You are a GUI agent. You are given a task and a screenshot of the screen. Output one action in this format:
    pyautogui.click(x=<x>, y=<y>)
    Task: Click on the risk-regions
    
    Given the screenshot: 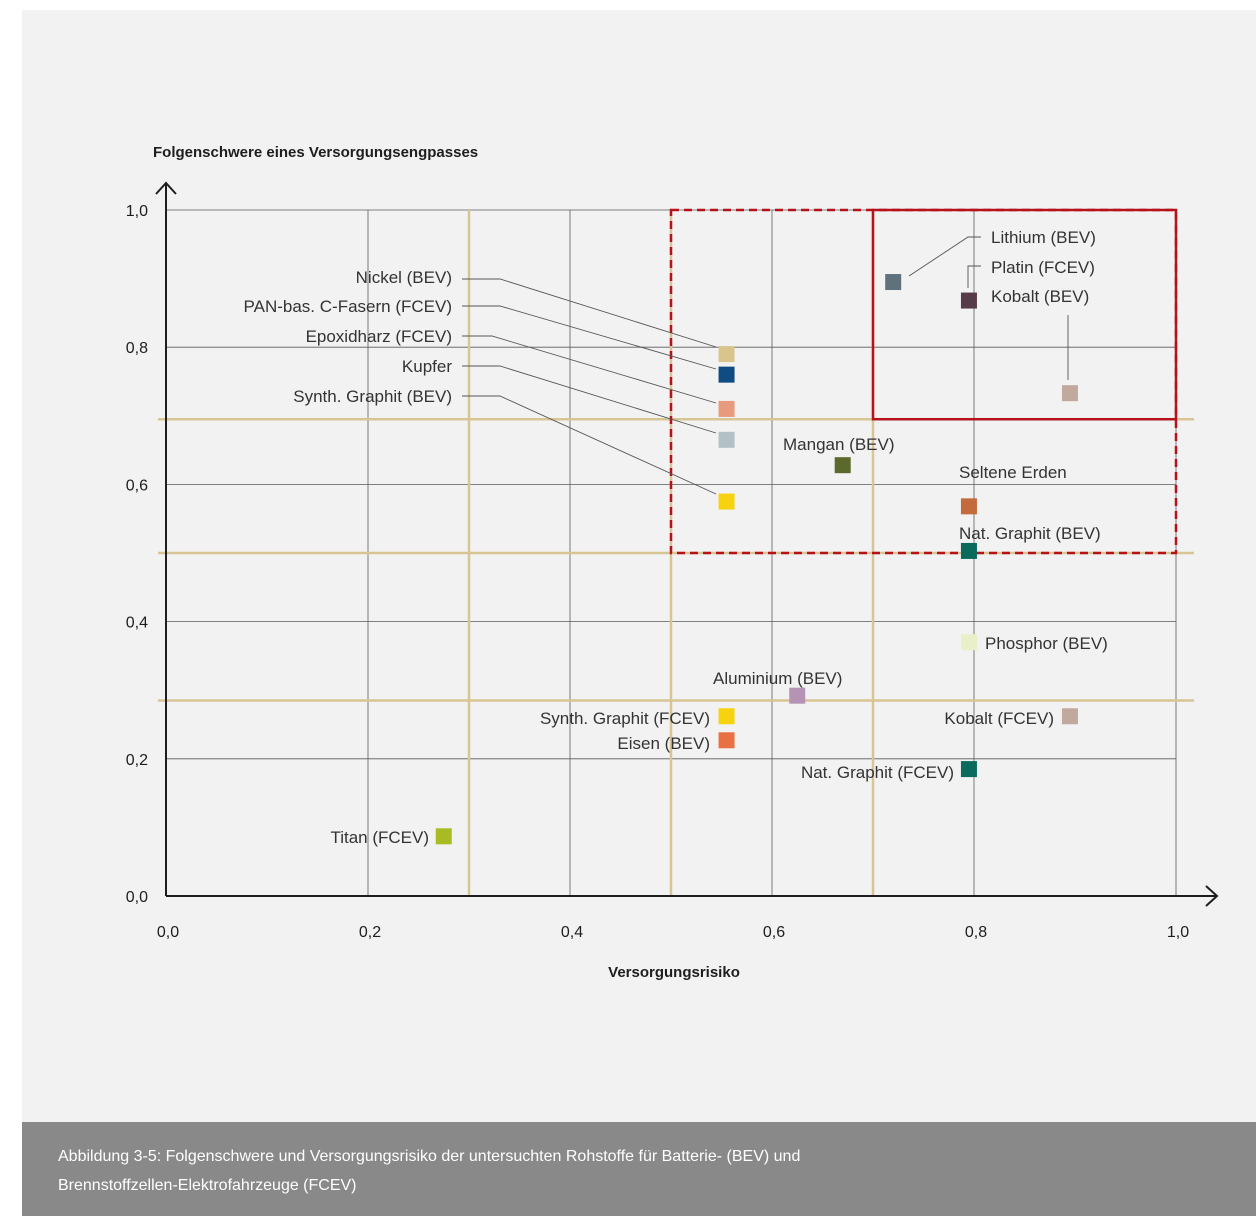 What is the action you would take?
    pyautogui.click(x=923, y=381)
    